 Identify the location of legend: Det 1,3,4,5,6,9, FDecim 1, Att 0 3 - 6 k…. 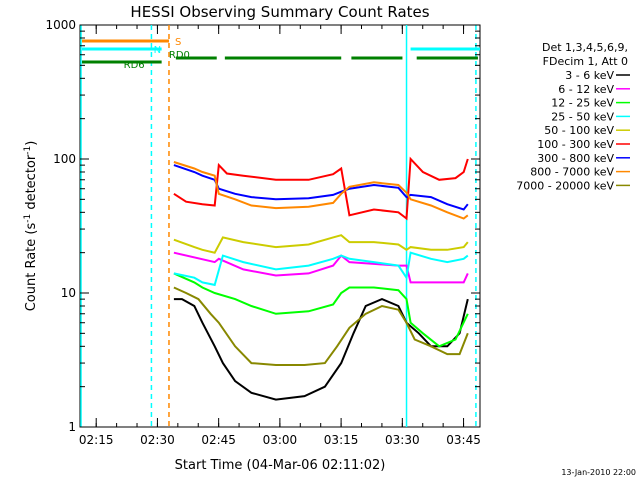
(573, 116).